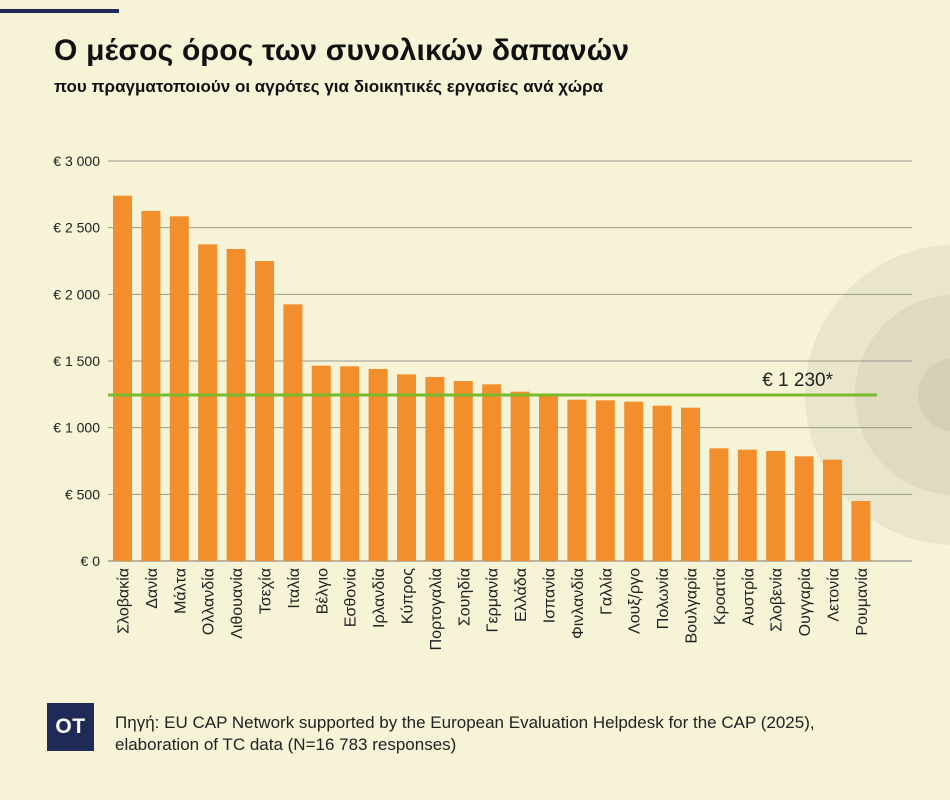  I want to click on x-tick-label: Γαλλία, so click(606, 591).